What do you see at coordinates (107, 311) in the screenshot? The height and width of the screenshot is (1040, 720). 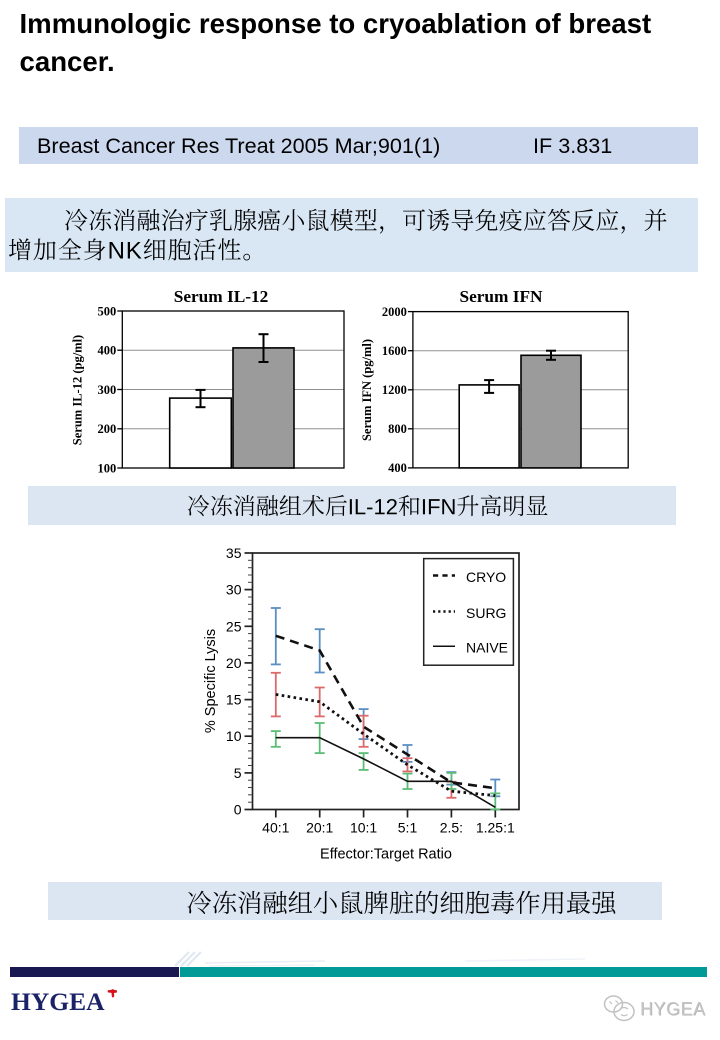 I see `svg-text: 500` at bounding box center [107, 311].